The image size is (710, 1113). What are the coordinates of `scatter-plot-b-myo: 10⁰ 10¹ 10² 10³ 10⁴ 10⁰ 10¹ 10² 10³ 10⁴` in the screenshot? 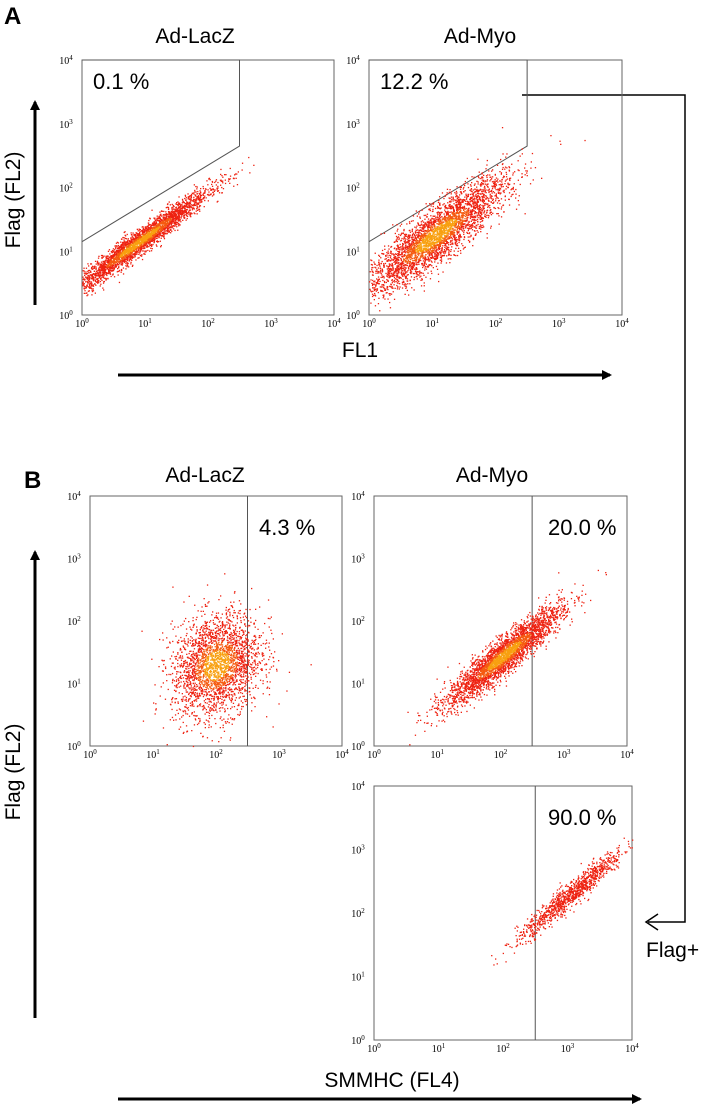 It's located at (492, 625).